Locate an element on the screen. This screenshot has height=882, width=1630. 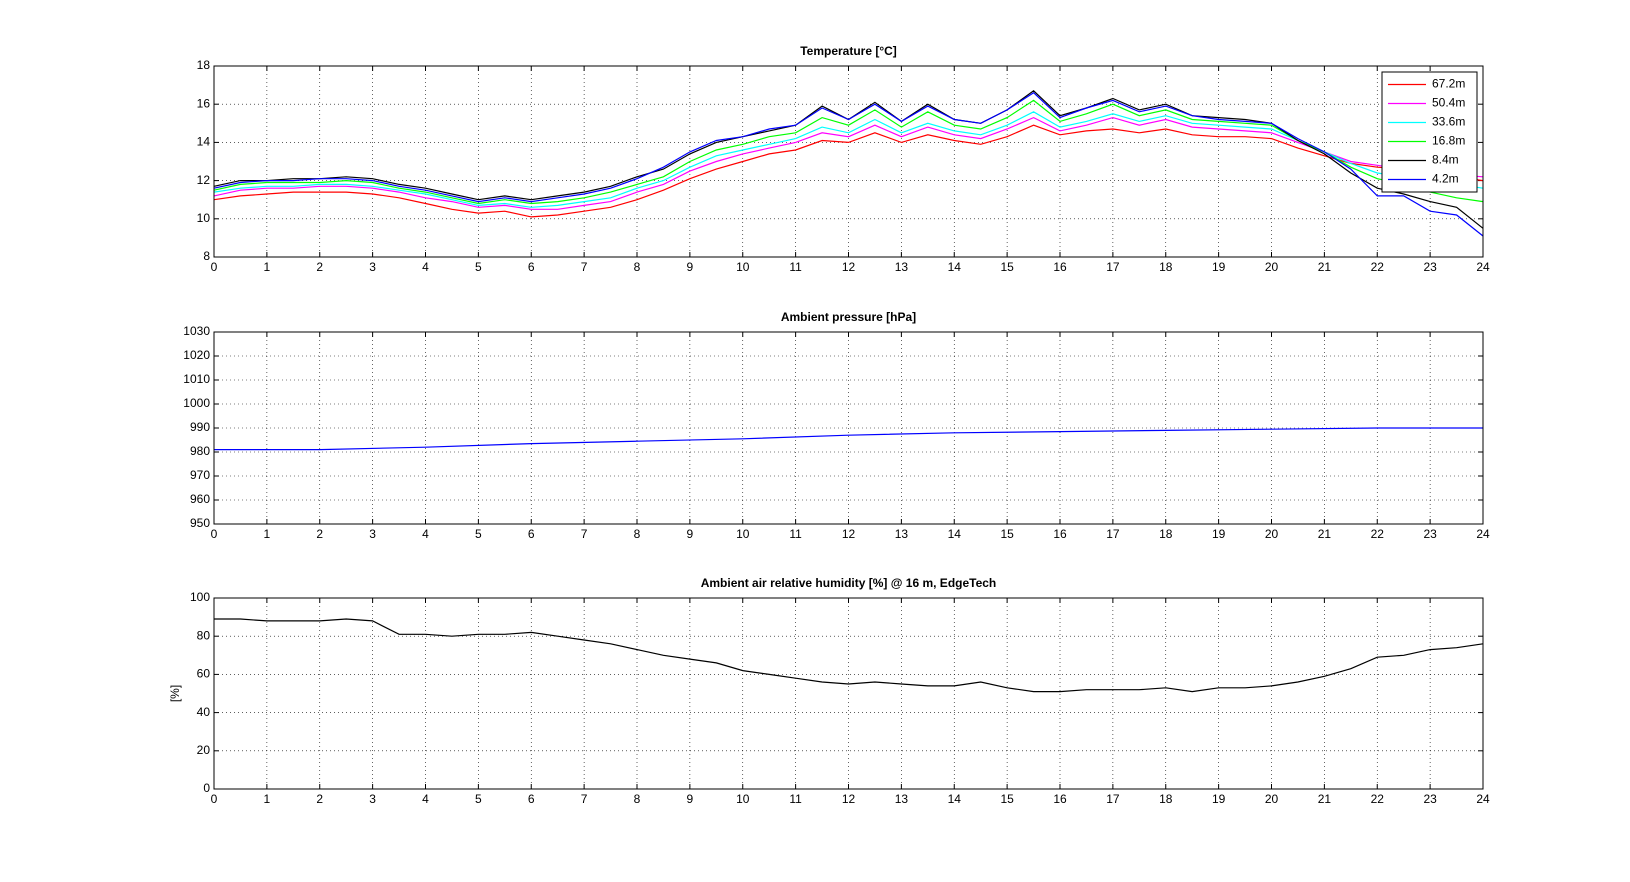
y-tick-label: 970 is located at coordinates (200, 475).